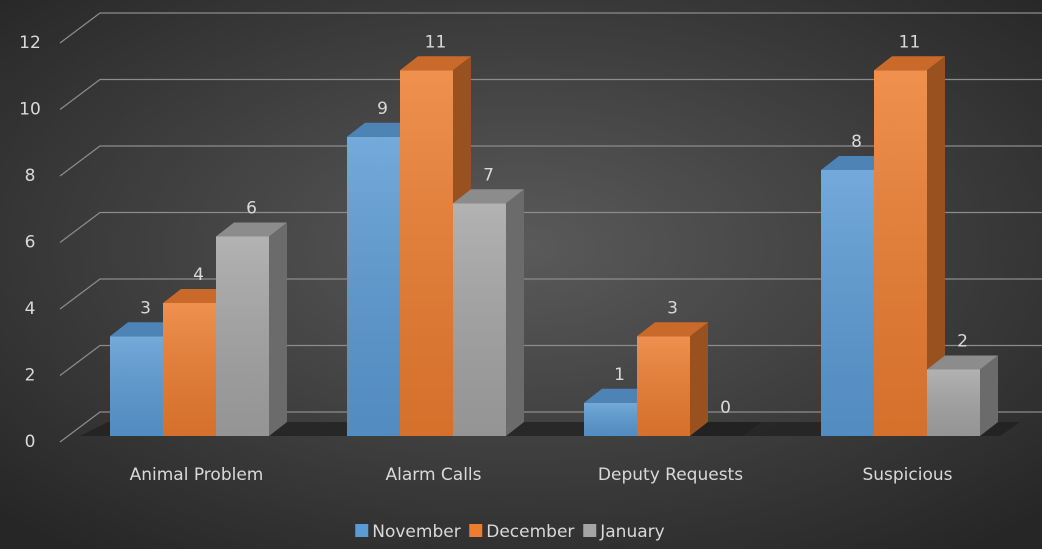 The width and height of the screenshot is (1042, 549). I want to click on data-label: 6, so click(251, 209).